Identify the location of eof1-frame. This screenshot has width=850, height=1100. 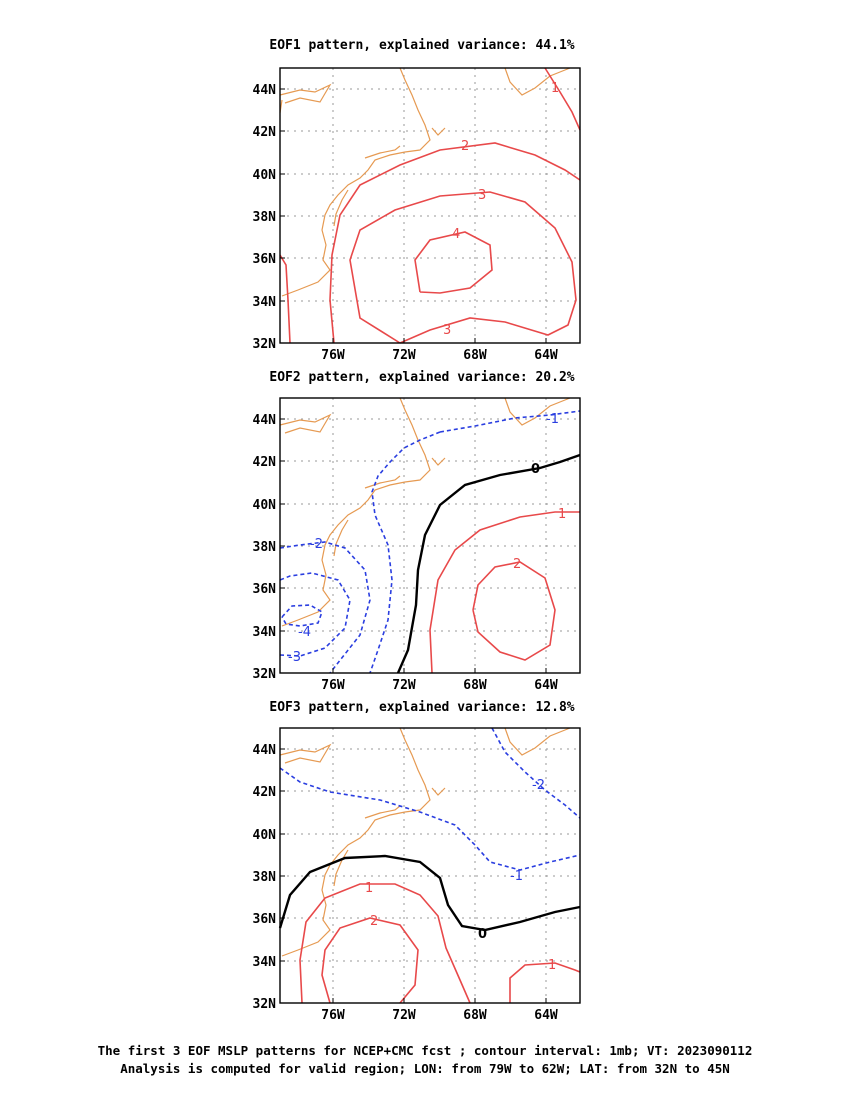
(430, 205).